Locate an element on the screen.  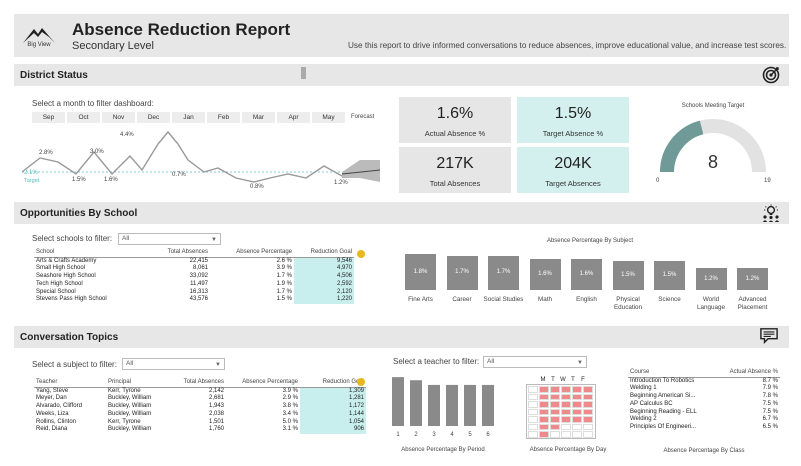
table-row: Reid, Diana Buckley, William 1,760 3.1 % 906 is located at coordinates (200, 430).